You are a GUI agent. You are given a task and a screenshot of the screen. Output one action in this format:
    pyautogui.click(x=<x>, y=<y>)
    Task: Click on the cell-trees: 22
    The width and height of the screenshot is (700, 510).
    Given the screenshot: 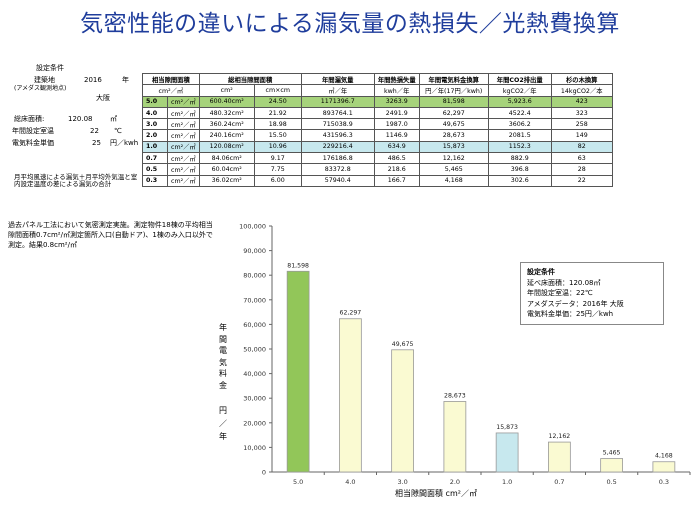 What is the action you would take?
    pyautogui.click(x=581, y=180)
    